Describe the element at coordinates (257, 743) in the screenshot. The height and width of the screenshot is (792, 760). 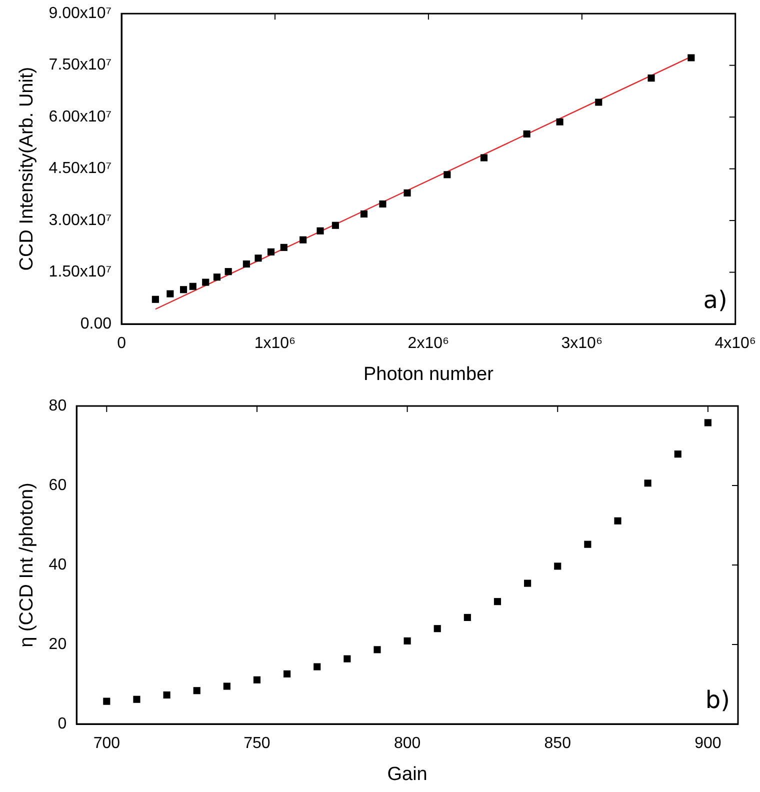
I see `x-tick-label: 750` at that location.